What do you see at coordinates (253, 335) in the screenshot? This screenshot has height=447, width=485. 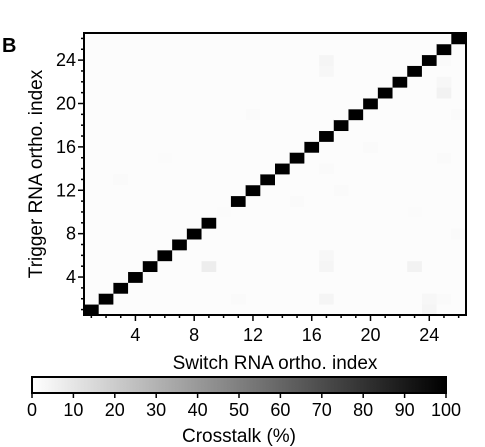 I see `x-tick-label: 12` at bounding box center [253, 335].